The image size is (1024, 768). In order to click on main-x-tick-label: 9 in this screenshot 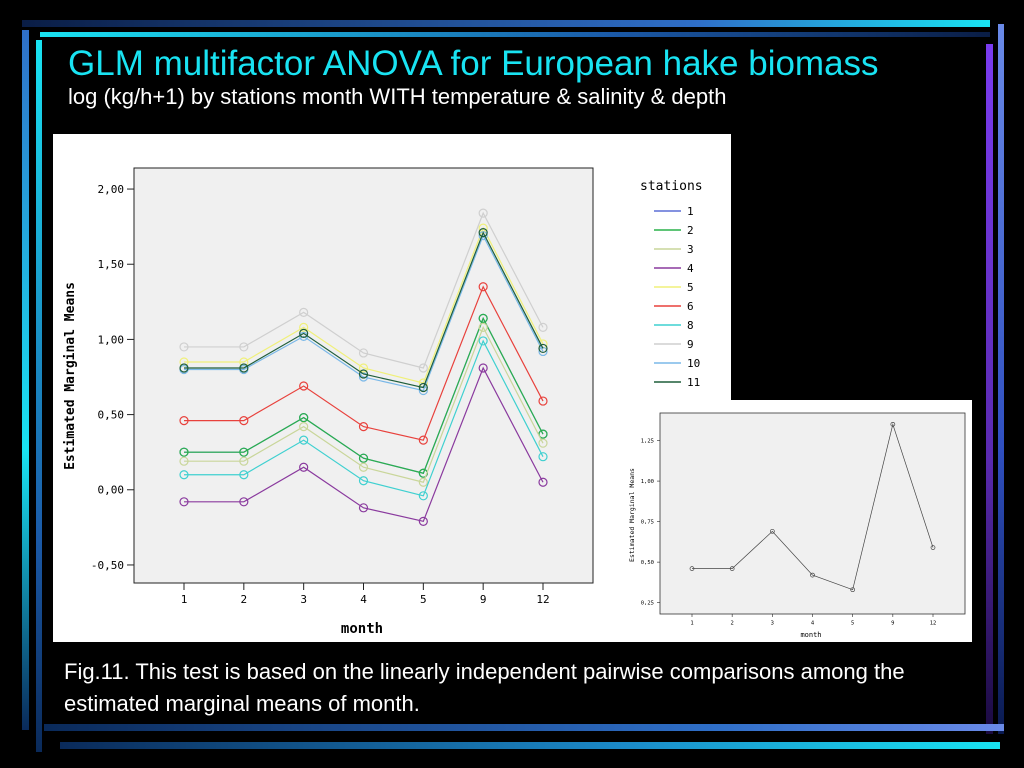, I will do `click(483, 599)`.